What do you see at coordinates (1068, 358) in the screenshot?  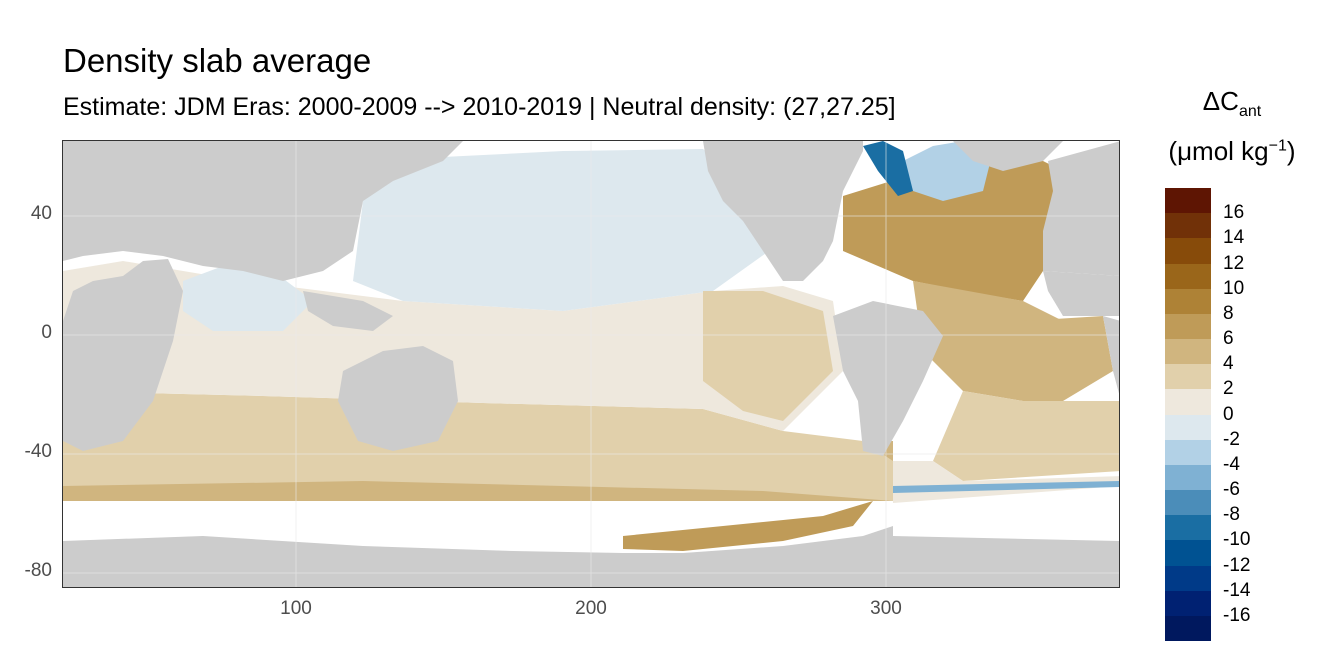 I see `ocean-region-east-tropical-atlantic` at bounding box center [1068, 358].